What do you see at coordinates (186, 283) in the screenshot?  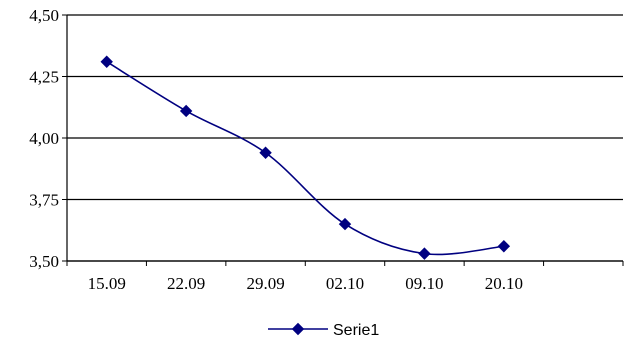 I see `x-tick-label: 22.09` at bounding box center [186, 283].